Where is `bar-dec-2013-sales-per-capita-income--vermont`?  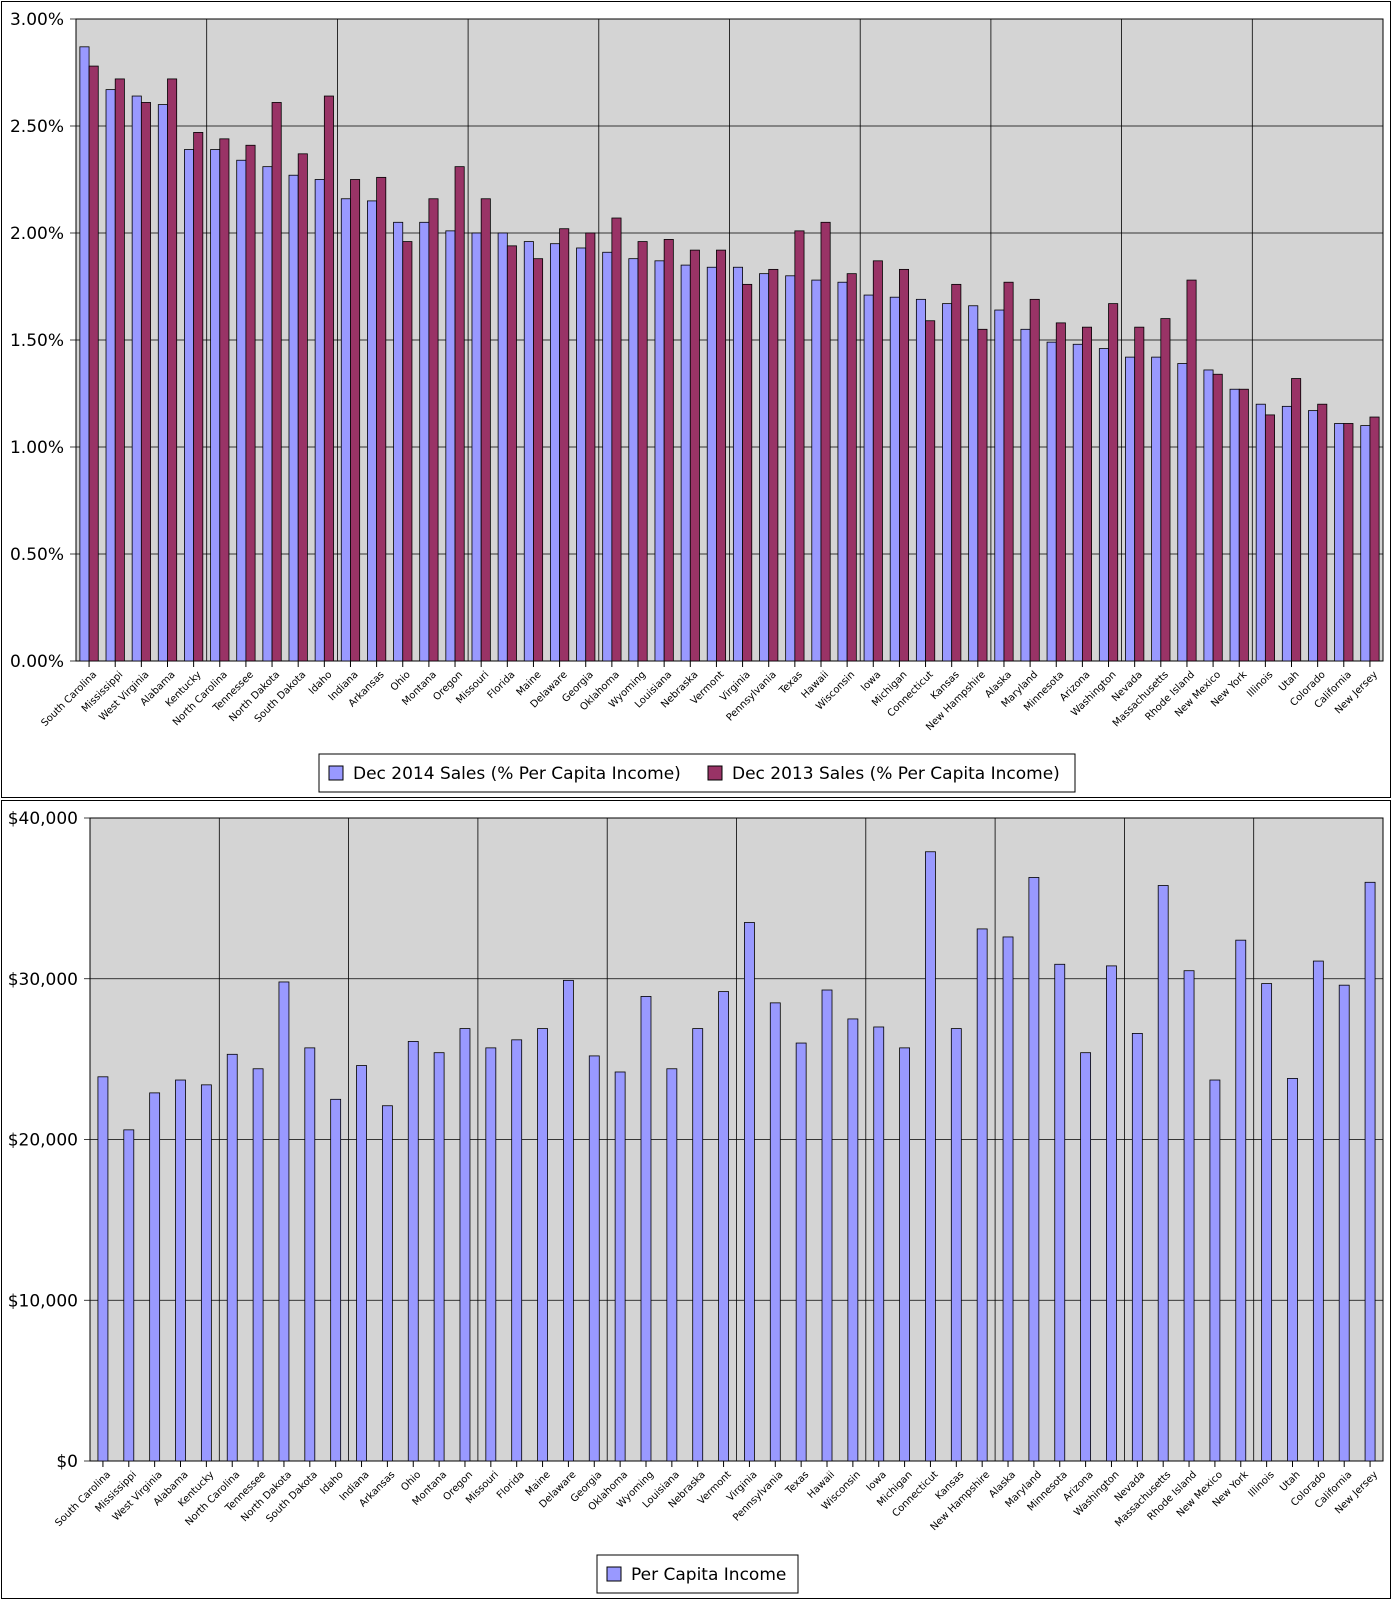
bar-dec-2013-sales-per-capita-income--vermont is located at coordinates (721, 455).